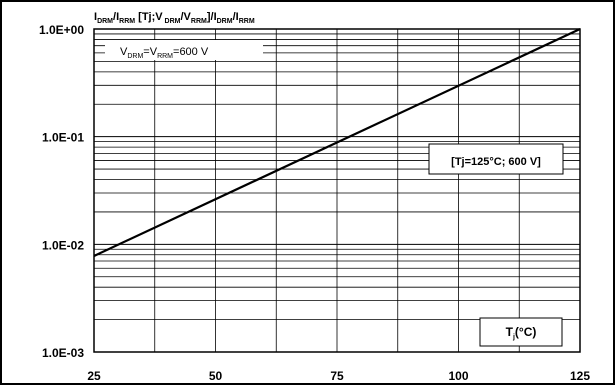 This screenshot has width=615, height=387. I want to click on x-tick-label: 25, so click(94, 376).